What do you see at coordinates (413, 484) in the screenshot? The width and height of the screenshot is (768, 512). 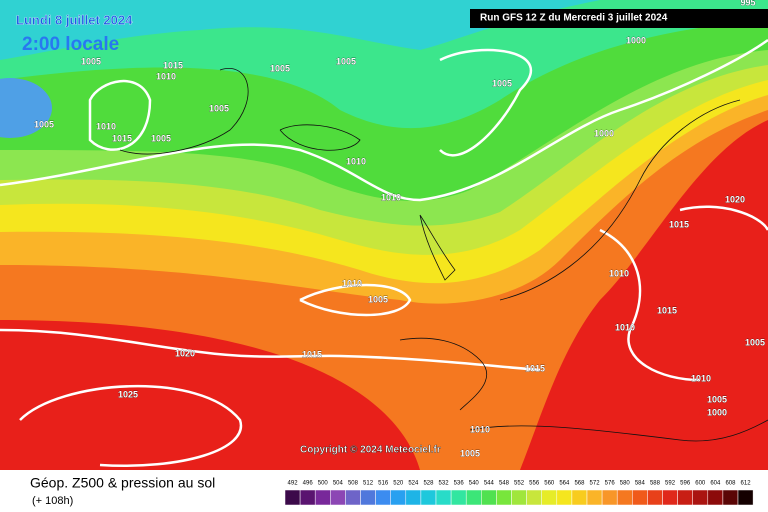 I see `colorbar-label: 524` at bounding box center [413, 484].